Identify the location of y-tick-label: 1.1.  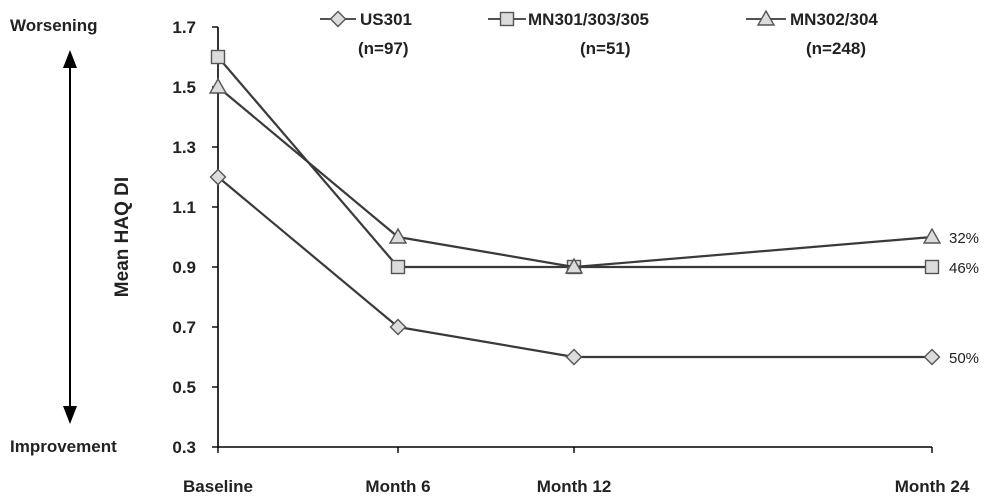
(184, 207).